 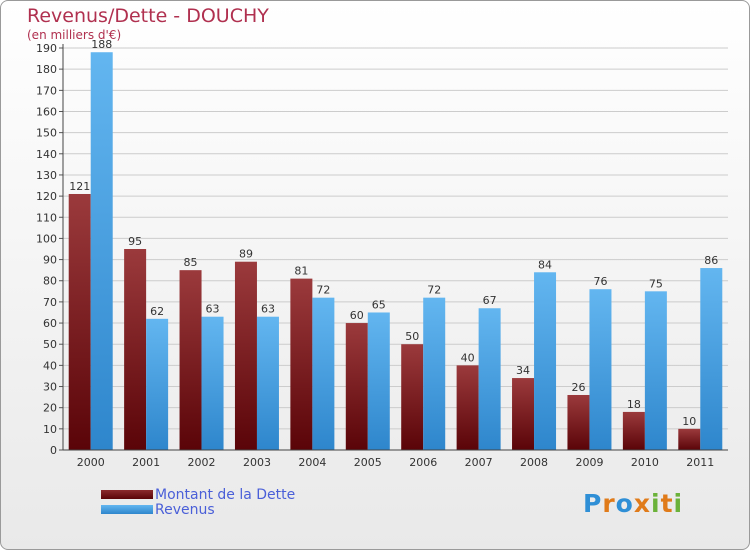 I want to click on bar-revenue-value-label: 86, so click(x=711, y=260).